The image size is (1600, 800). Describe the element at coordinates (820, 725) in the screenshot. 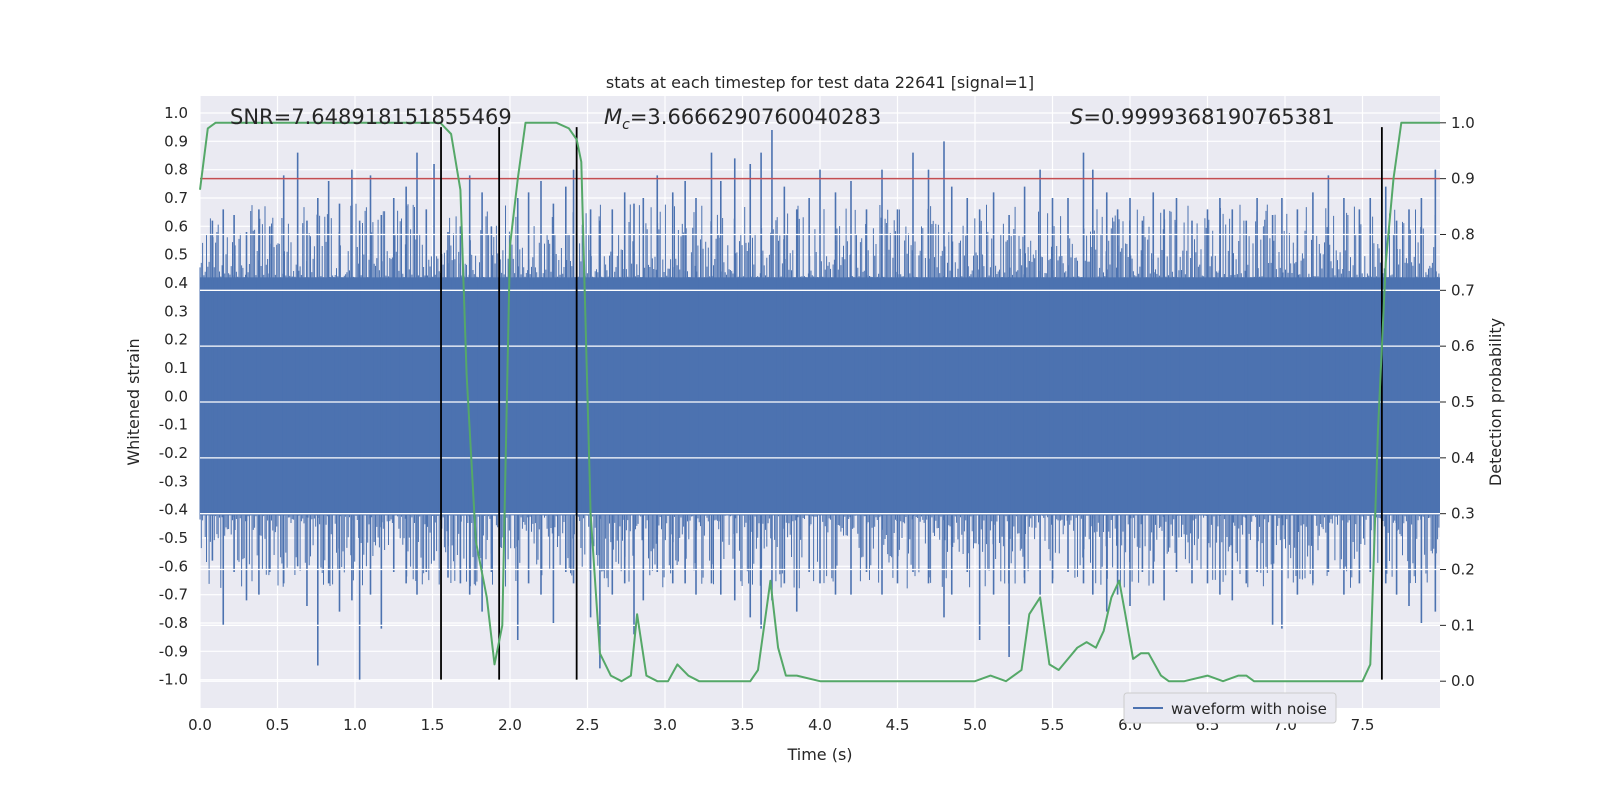

I see `x-tick-label: 4.0` at that location.